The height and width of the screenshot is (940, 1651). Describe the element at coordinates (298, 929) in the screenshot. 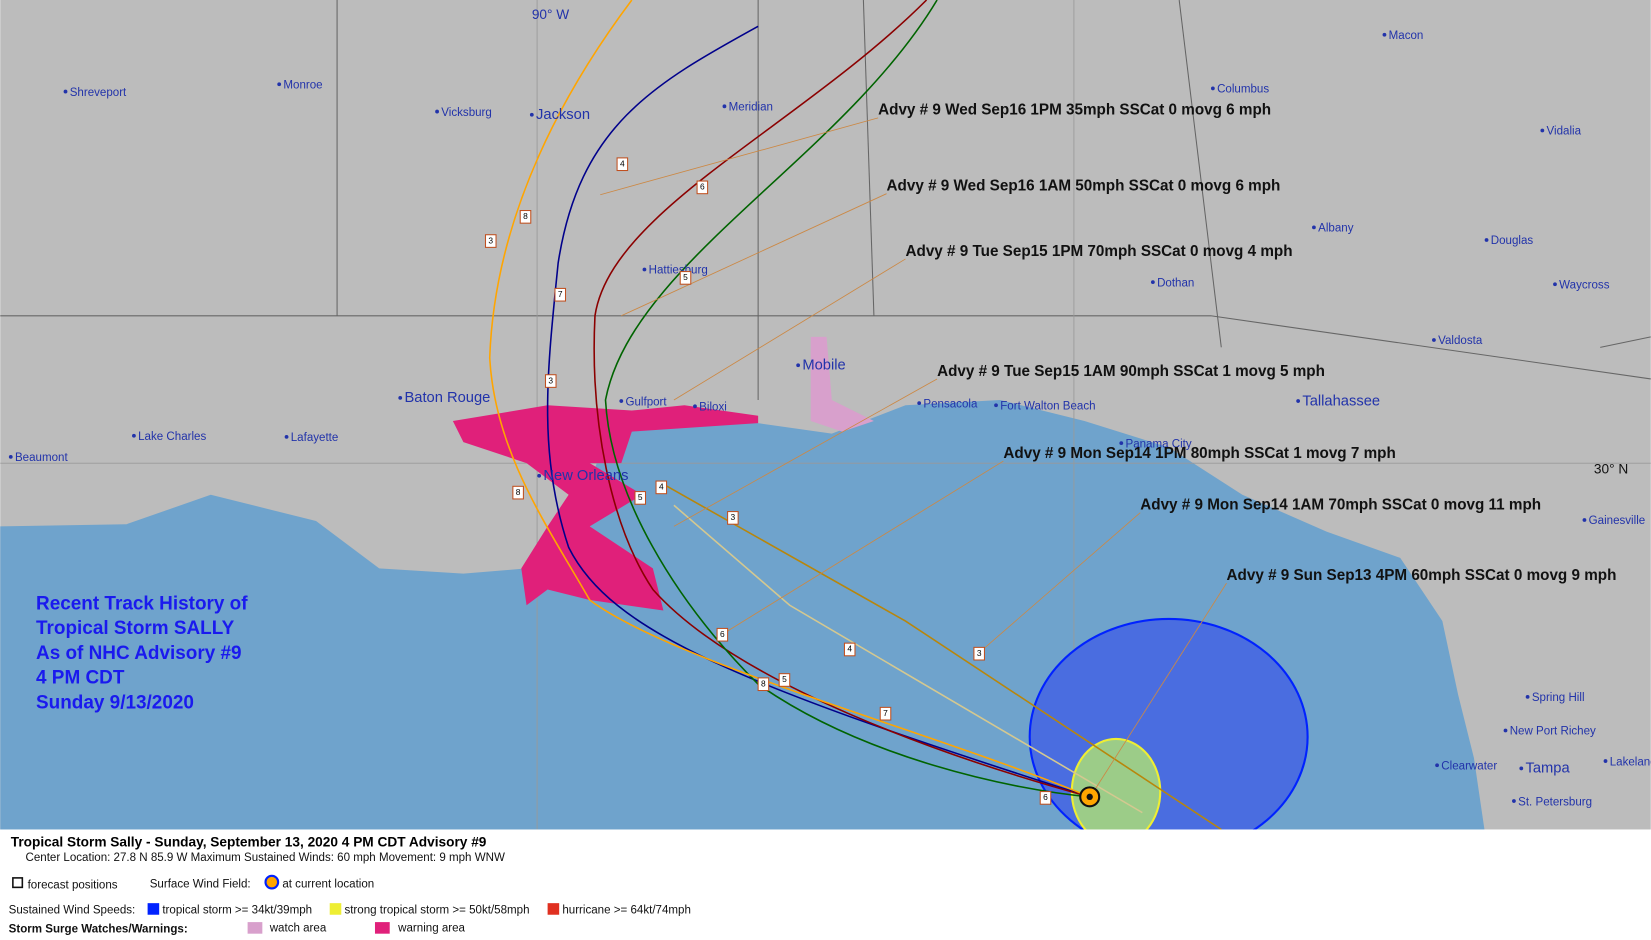

I see `legend-watch: watch area` at that location.